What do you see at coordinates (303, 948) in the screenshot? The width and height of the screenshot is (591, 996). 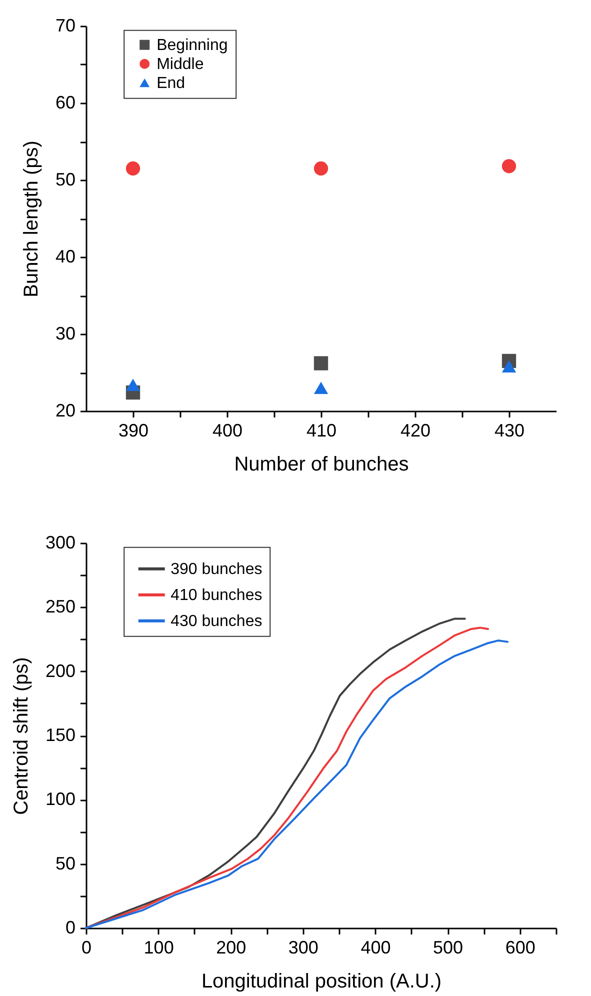 I see `x-tick-label: 300` at bounding box center [303, 948].